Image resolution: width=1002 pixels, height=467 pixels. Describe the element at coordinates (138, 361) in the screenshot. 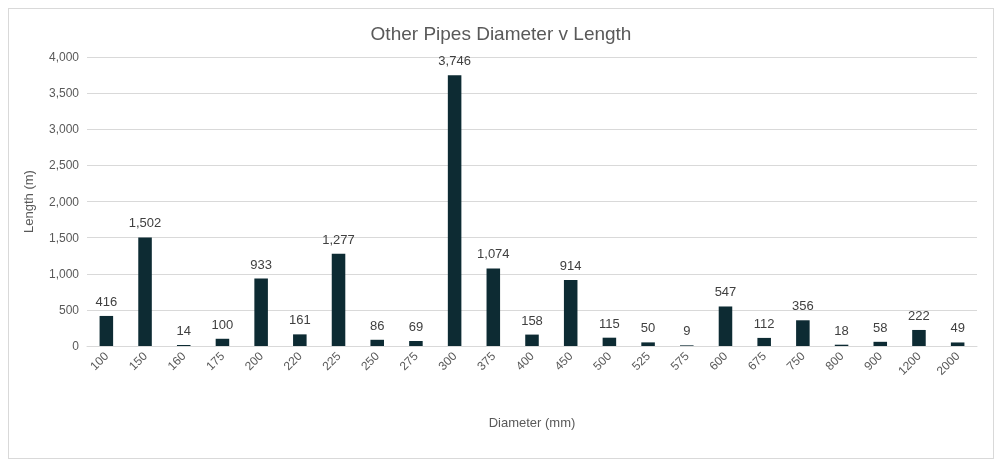

I see `x-tick-label: 150` at that location.